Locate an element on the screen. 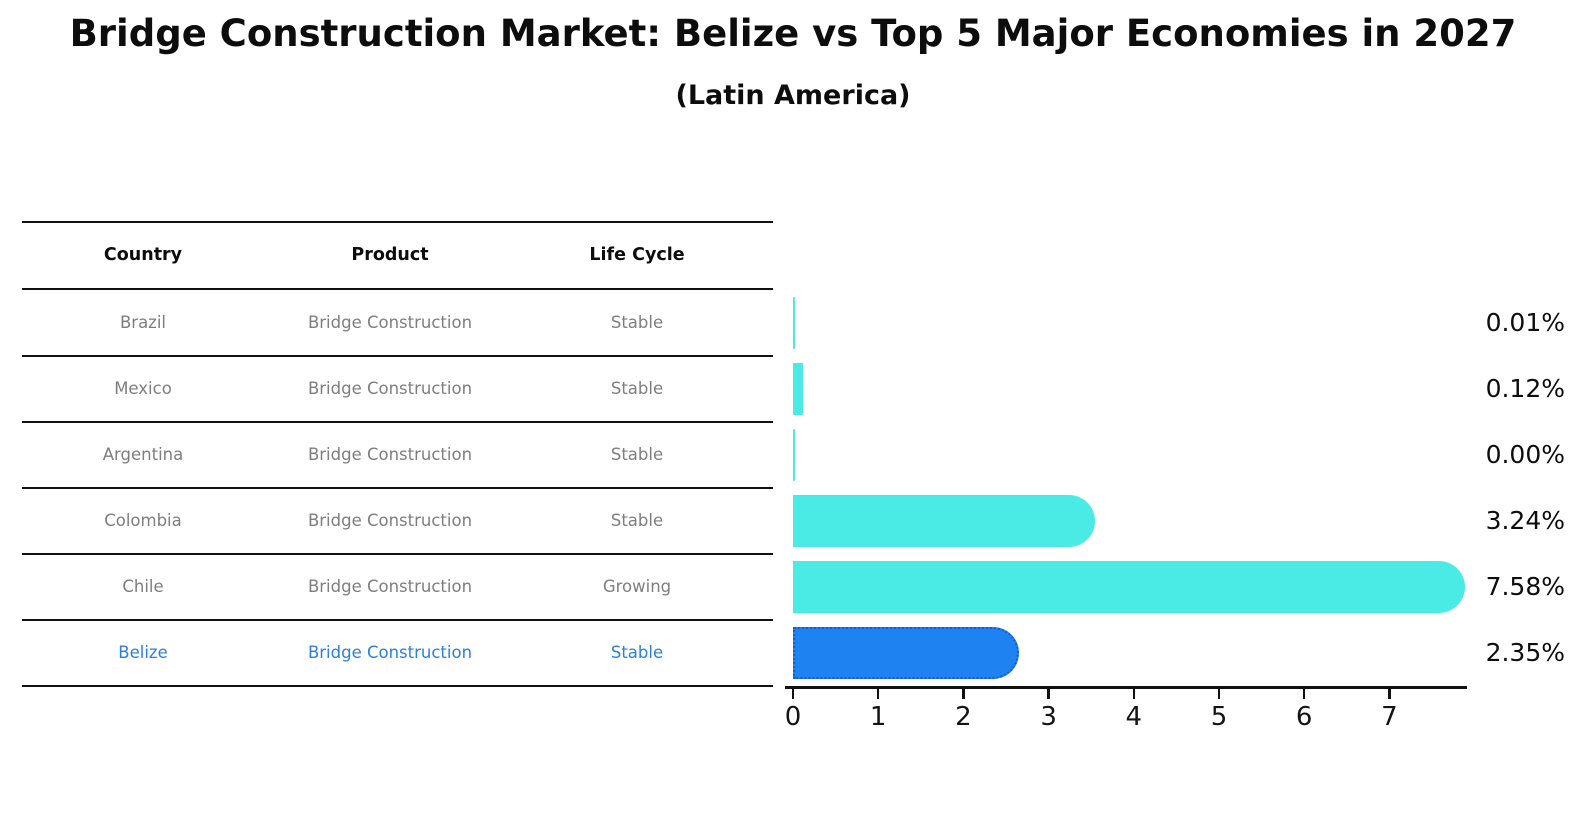 This screenshot has height=823, width=1586. x-axis-tick-label: 2 is located at coordinates (963, 717).